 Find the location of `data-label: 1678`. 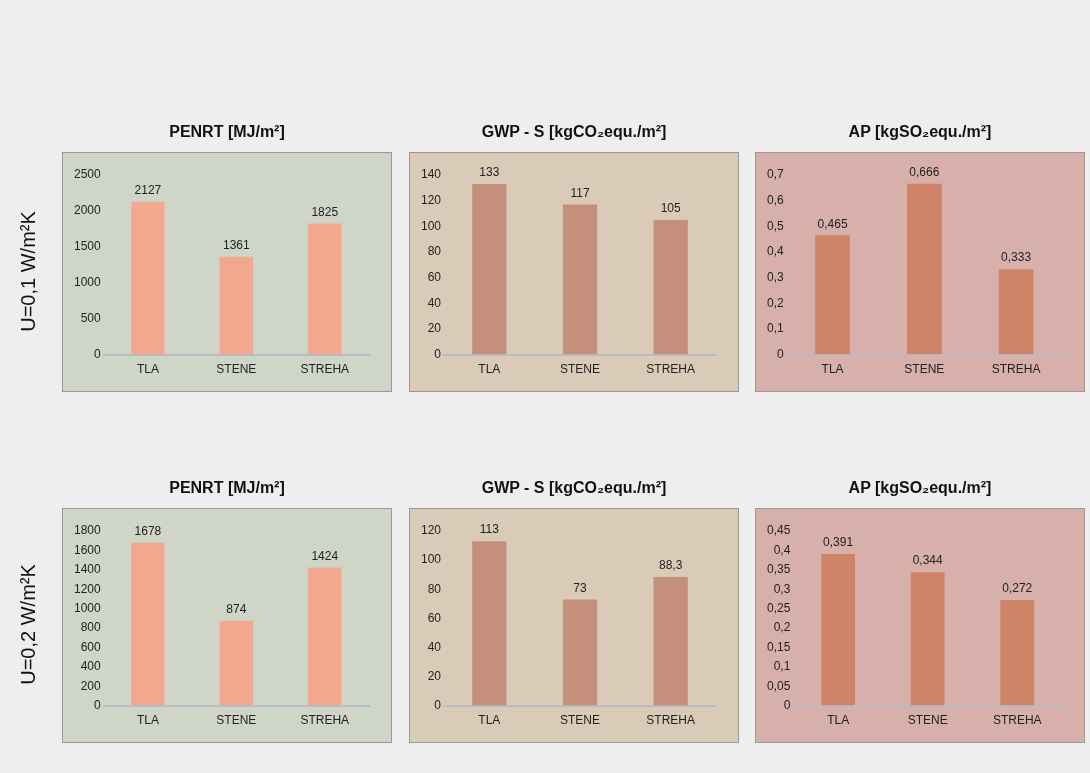

data-label: 1678 is located at coordinates (148, 531).